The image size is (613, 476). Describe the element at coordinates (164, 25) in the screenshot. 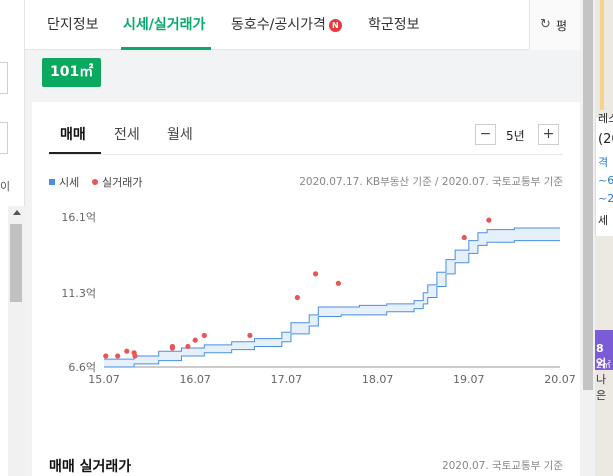

I see `tab-price: 시세/실거래가` at that location.